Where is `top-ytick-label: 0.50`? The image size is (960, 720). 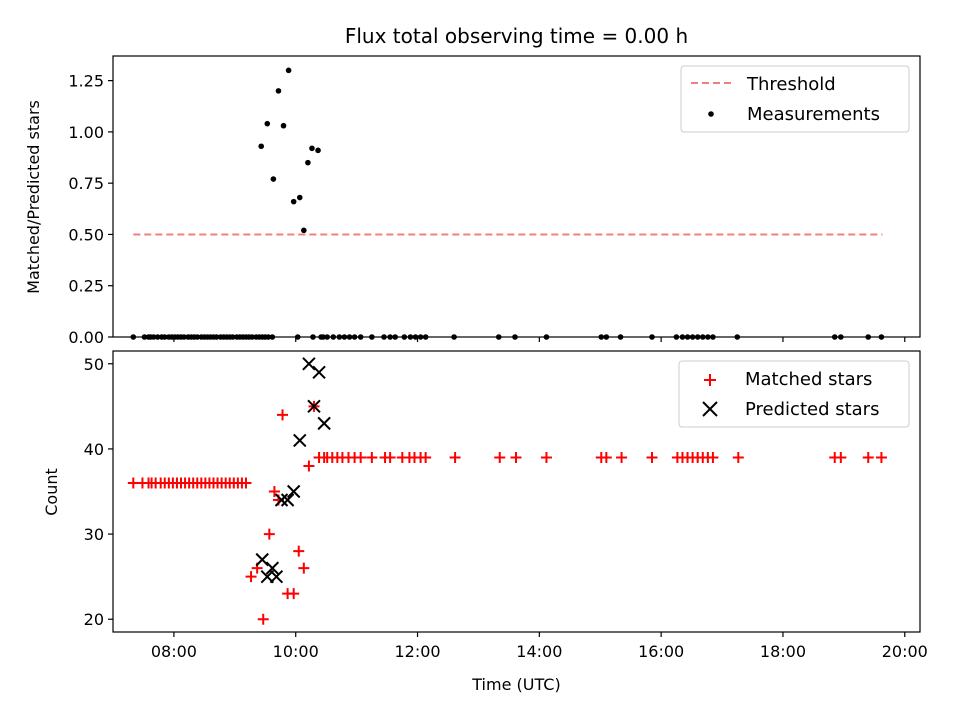
top-ytick-label: 0.50 is located at coordinates (86, 234).